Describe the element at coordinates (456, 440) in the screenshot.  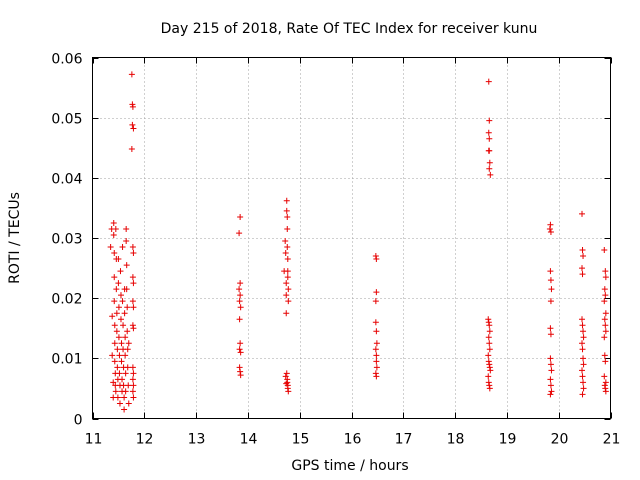
I see `x-tick-label: 18` at that location.